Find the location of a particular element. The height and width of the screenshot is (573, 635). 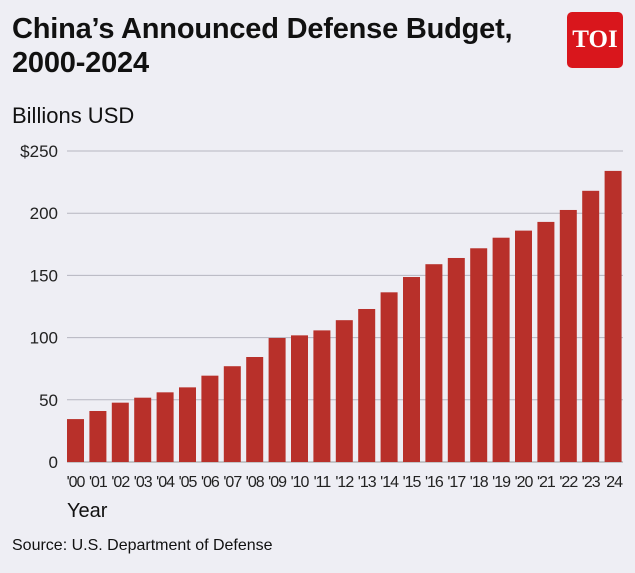

x-tick-label: '11 is located at coordinates (323, 482).